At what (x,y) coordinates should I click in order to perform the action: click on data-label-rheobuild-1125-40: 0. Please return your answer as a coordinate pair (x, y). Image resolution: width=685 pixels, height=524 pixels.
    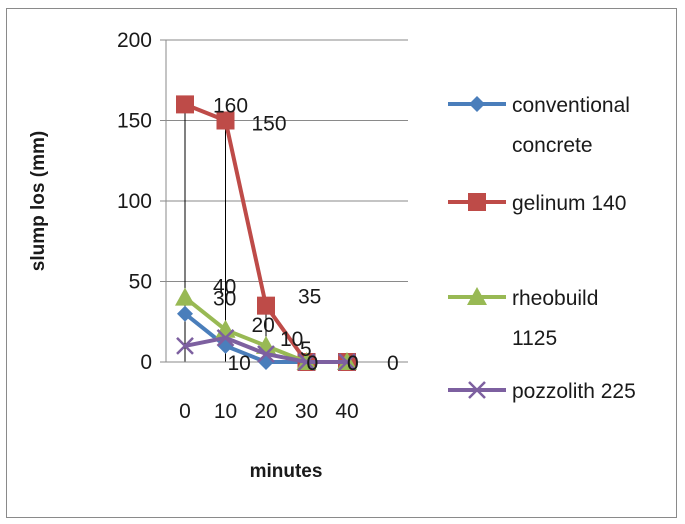
    Looking at the image, I should click on (353, 363).